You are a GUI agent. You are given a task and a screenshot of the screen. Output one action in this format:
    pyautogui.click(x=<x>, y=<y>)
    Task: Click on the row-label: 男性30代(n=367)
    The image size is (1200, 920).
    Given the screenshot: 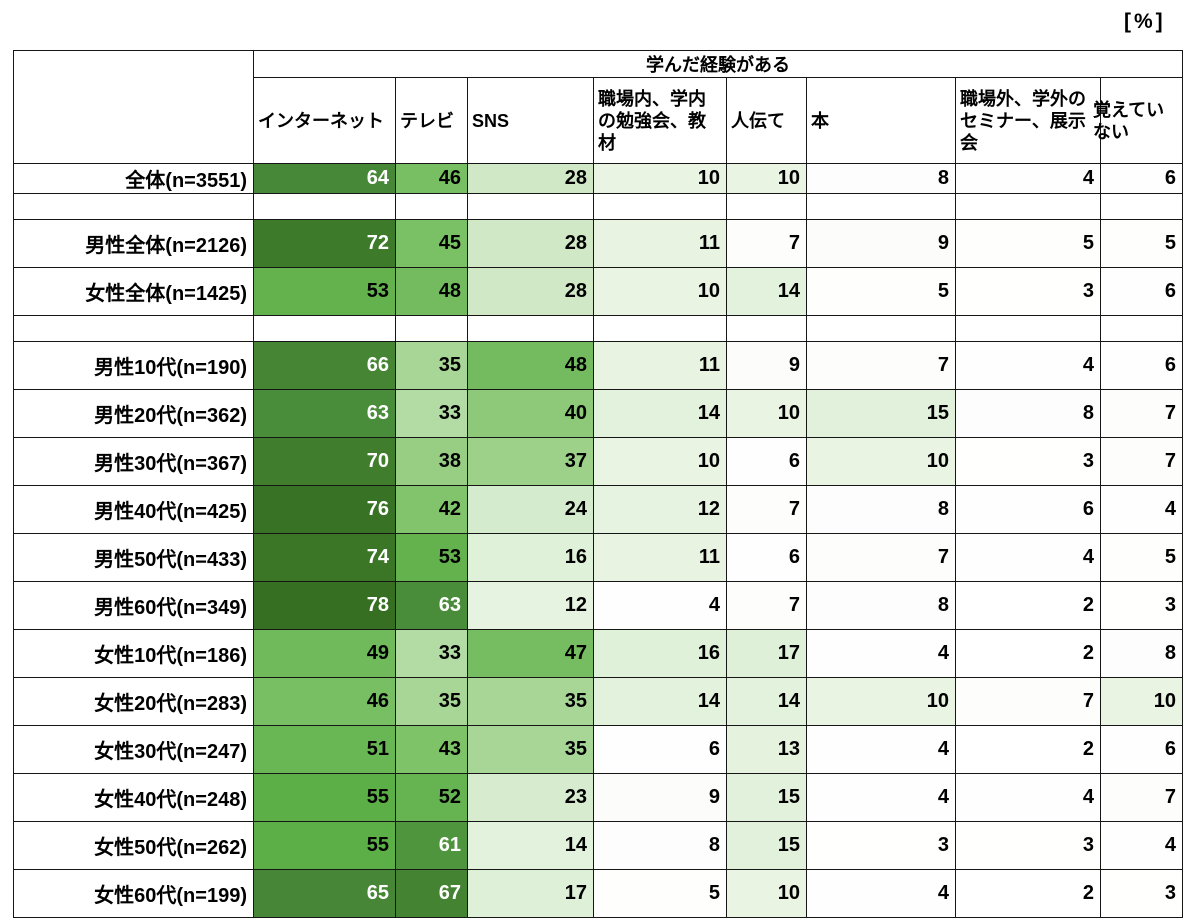 What is the action you would take?
    pyautogui.click(x=133, y=461)
    